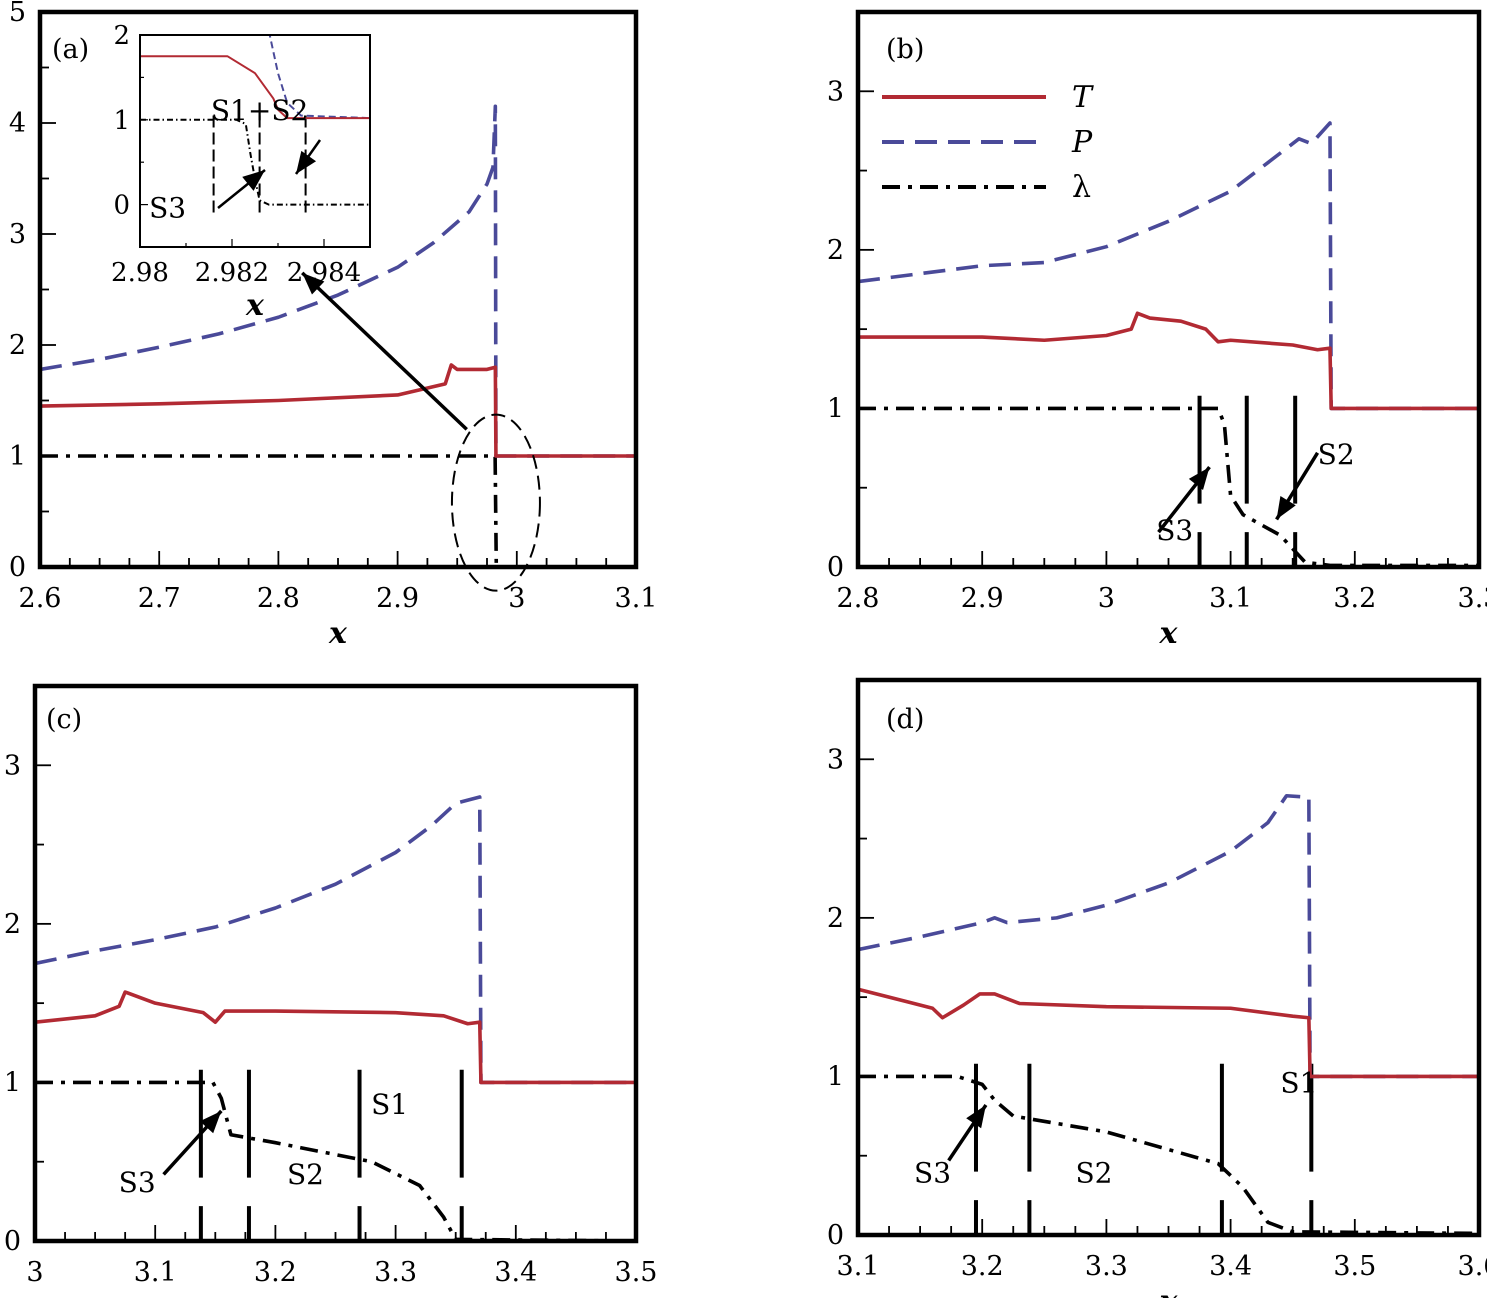 The width and height of the screenshot is (1487, 1298). I want to click on series-line-lambda-a, so click(338, 510).